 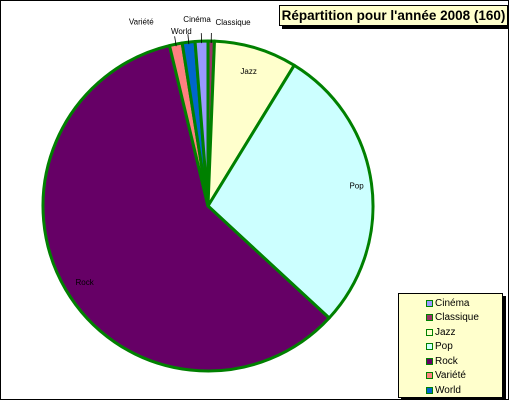 I want to click on legend-label-variete: Variété, so click(x=450, y=375).